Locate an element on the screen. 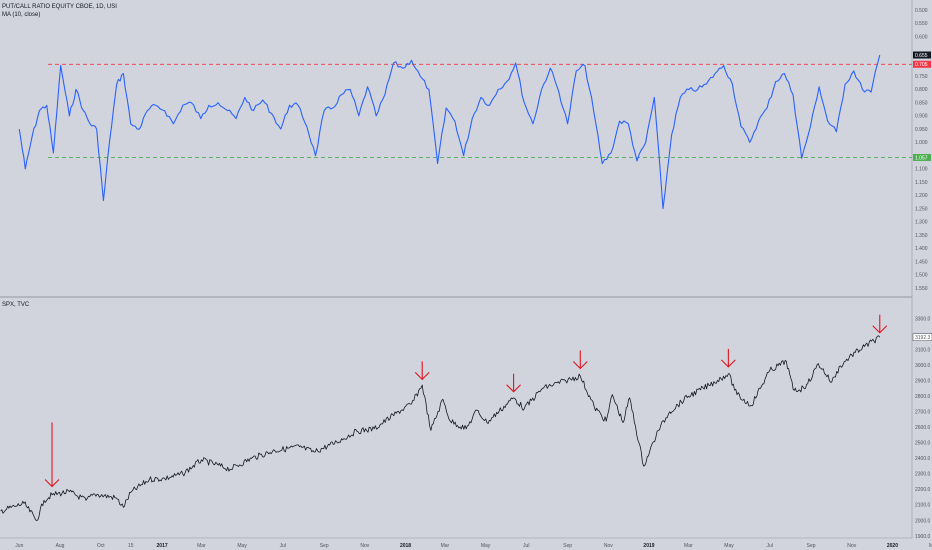  putcall-current-badge is located at coordinates (922, 55).